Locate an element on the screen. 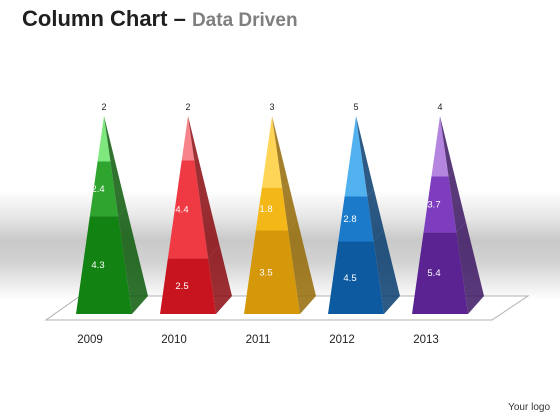  column-2012-label-2: 2.8 is located at coordinates (349, 219).